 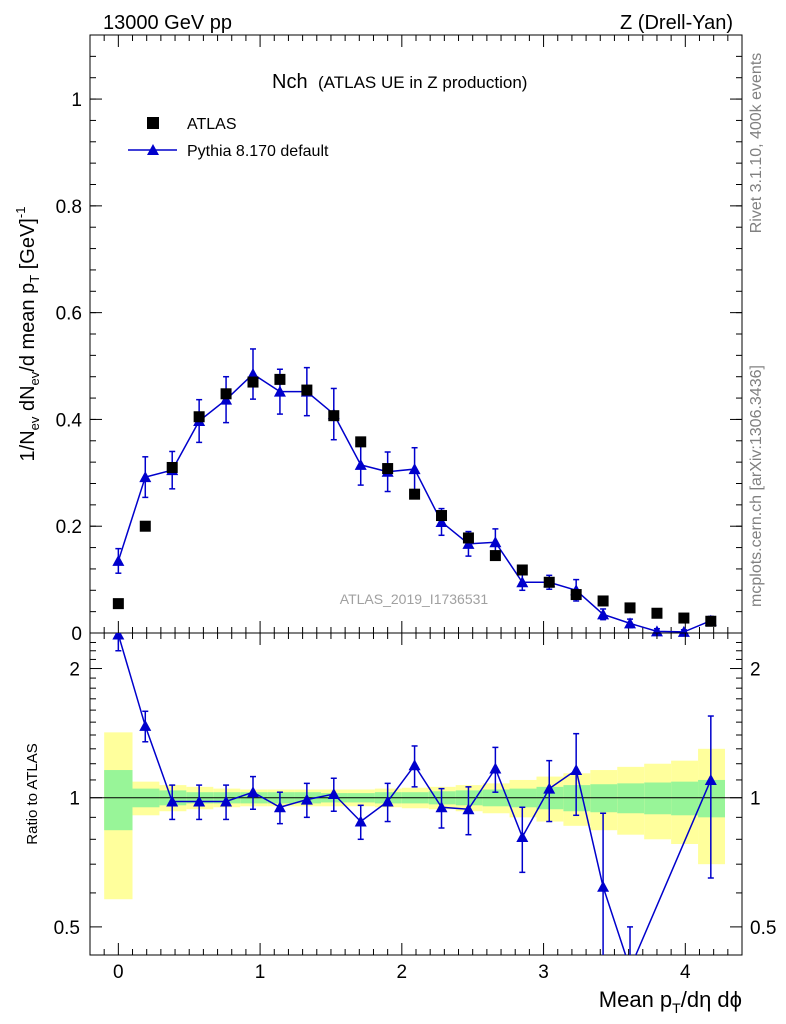 I want to click on ratio-x-tick-label: 1, so click(x=260, y=972).